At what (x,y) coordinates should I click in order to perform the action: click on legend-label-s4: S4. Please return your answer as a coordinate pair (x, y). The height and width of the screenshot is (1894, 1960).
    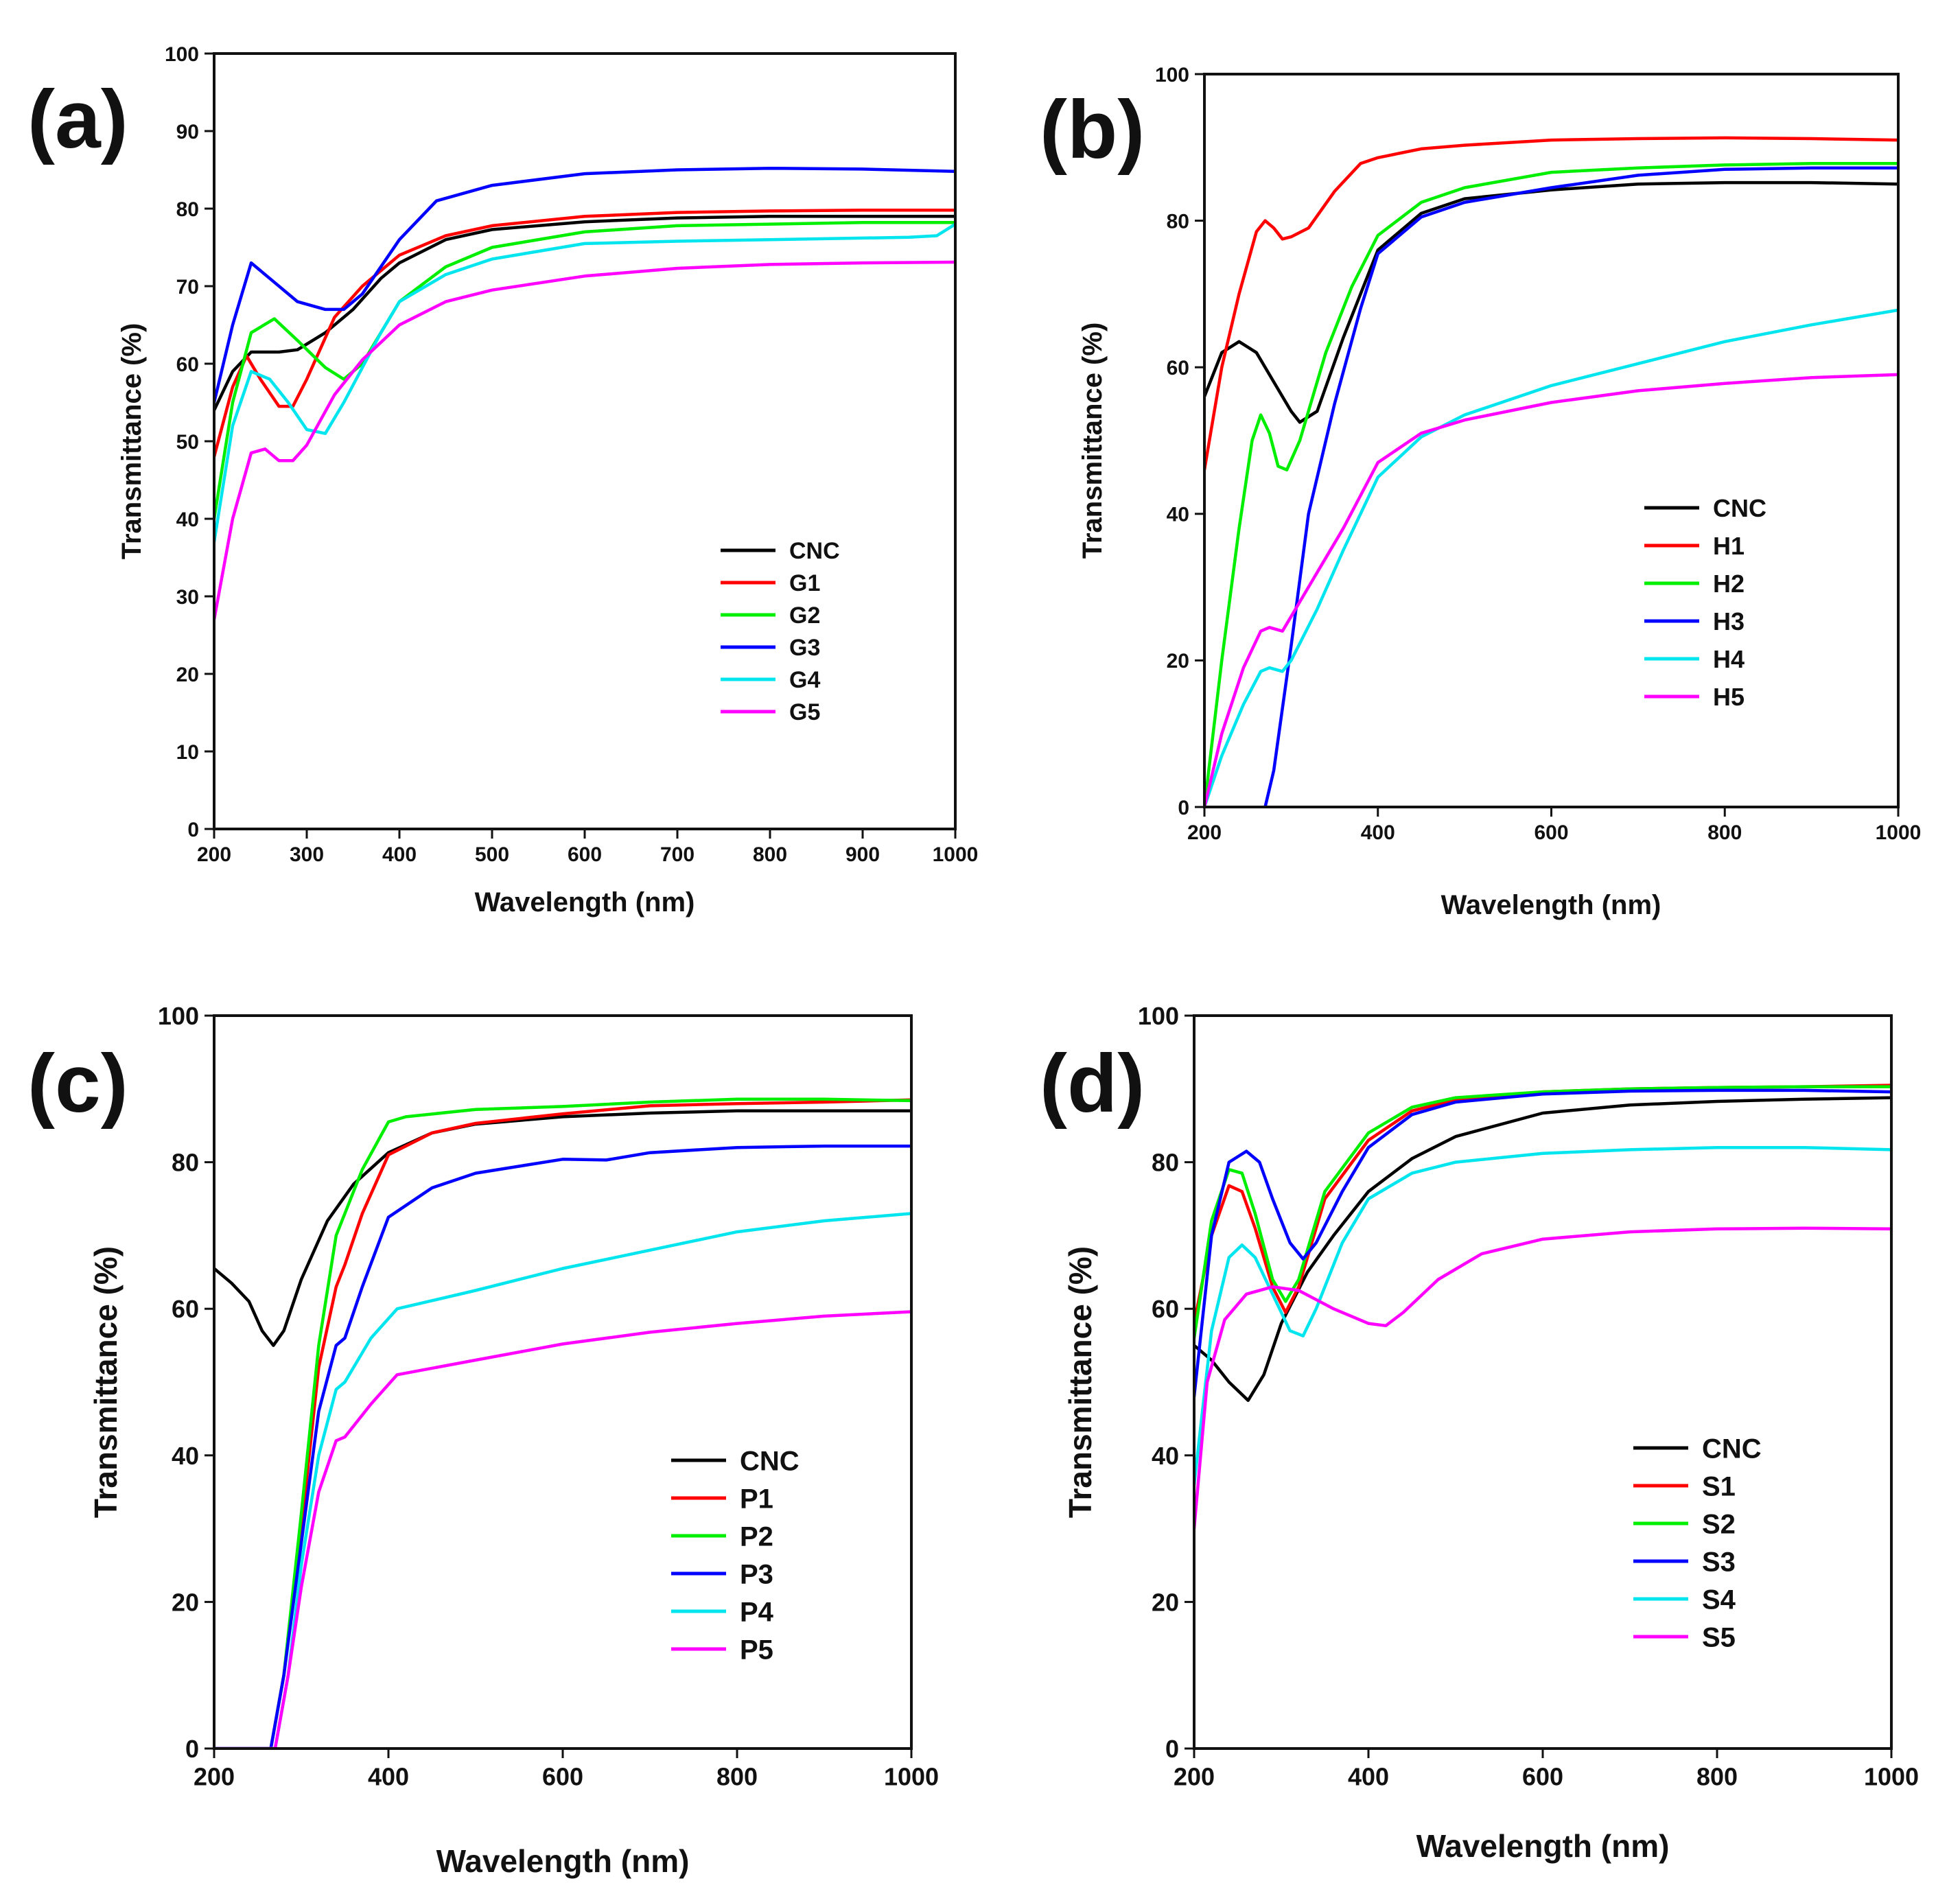
    Looking at the image, I should click on (1719, 1600).